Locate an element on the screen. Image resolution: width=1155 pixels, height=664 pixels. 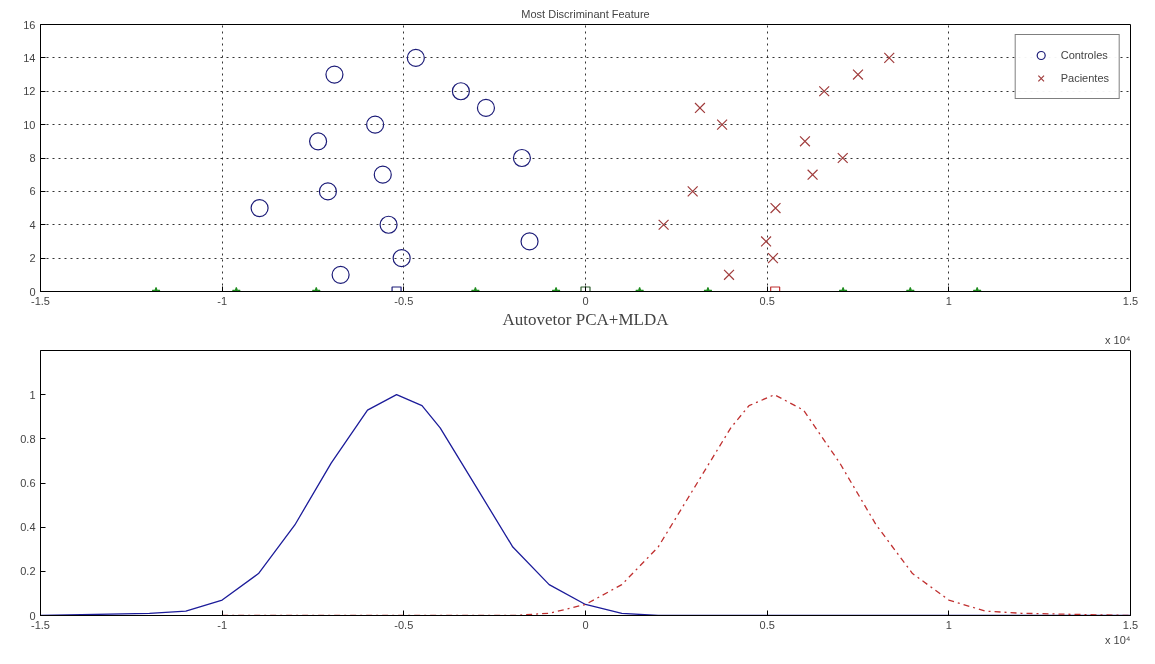
y-tick-label: 0.4 is located at coordinates (28, 527).